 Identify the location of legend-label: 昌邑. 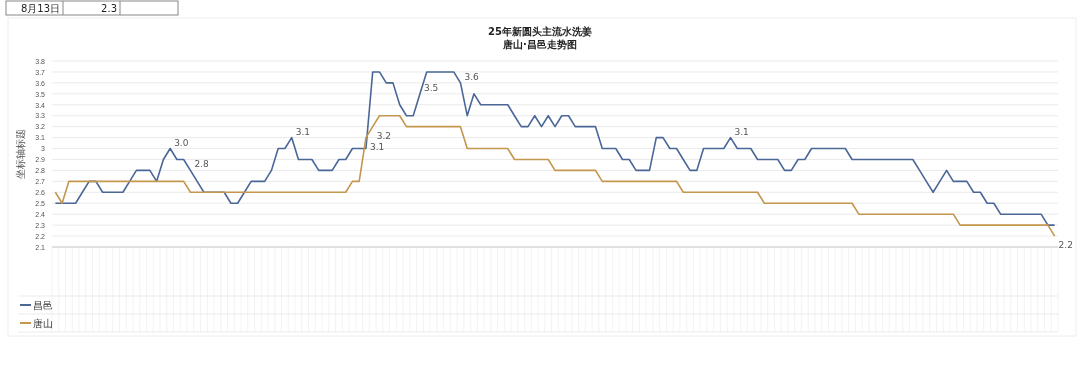
(43, 305).